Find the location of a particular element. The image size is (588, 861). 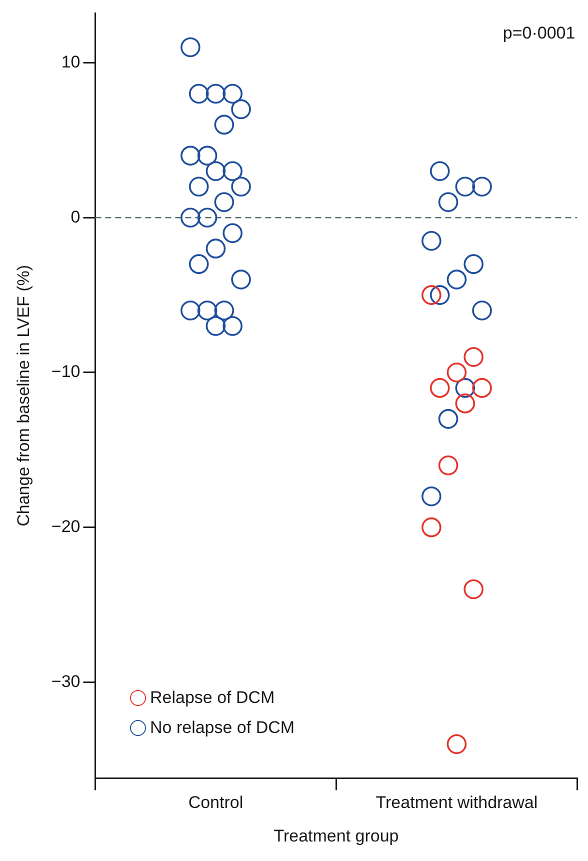

y-tick-label: −10 is located at coordinates (65, 372).